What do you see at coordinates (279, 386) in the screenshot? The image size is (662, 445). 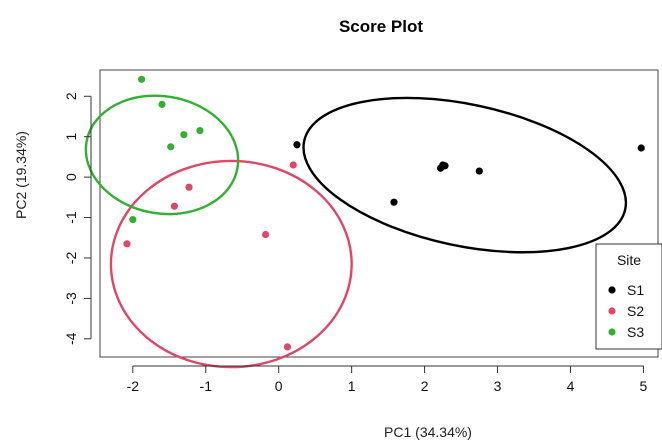 I see `x-tick-label: 0` at bounding box center [279, 386].